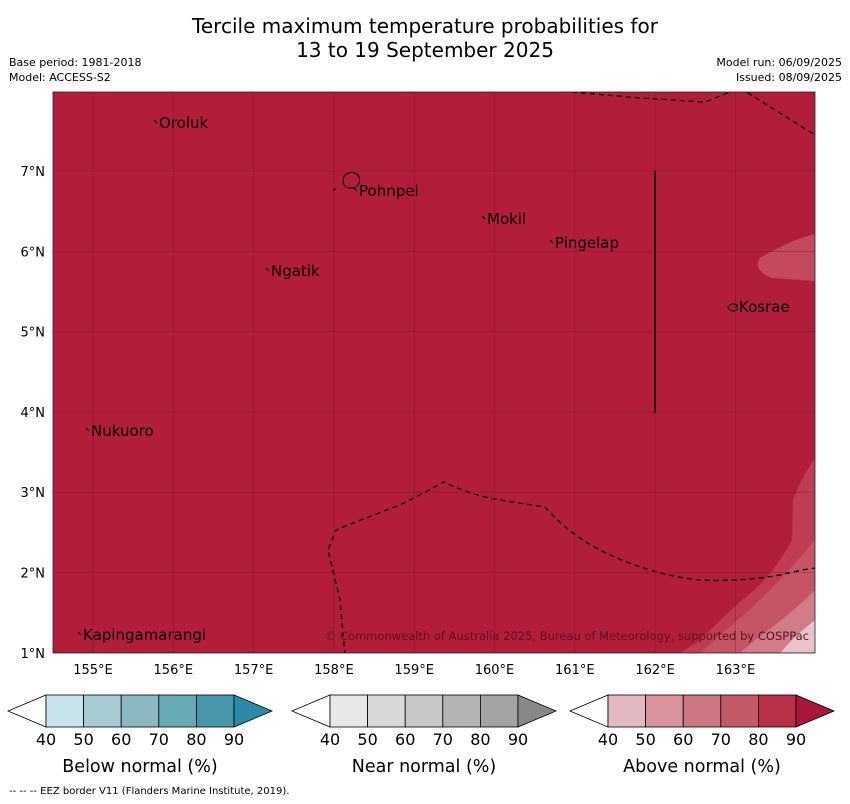  I want to click on run-info: Model run: 06/09/2025 Issued: 08/09/2025, so click(779, 70).